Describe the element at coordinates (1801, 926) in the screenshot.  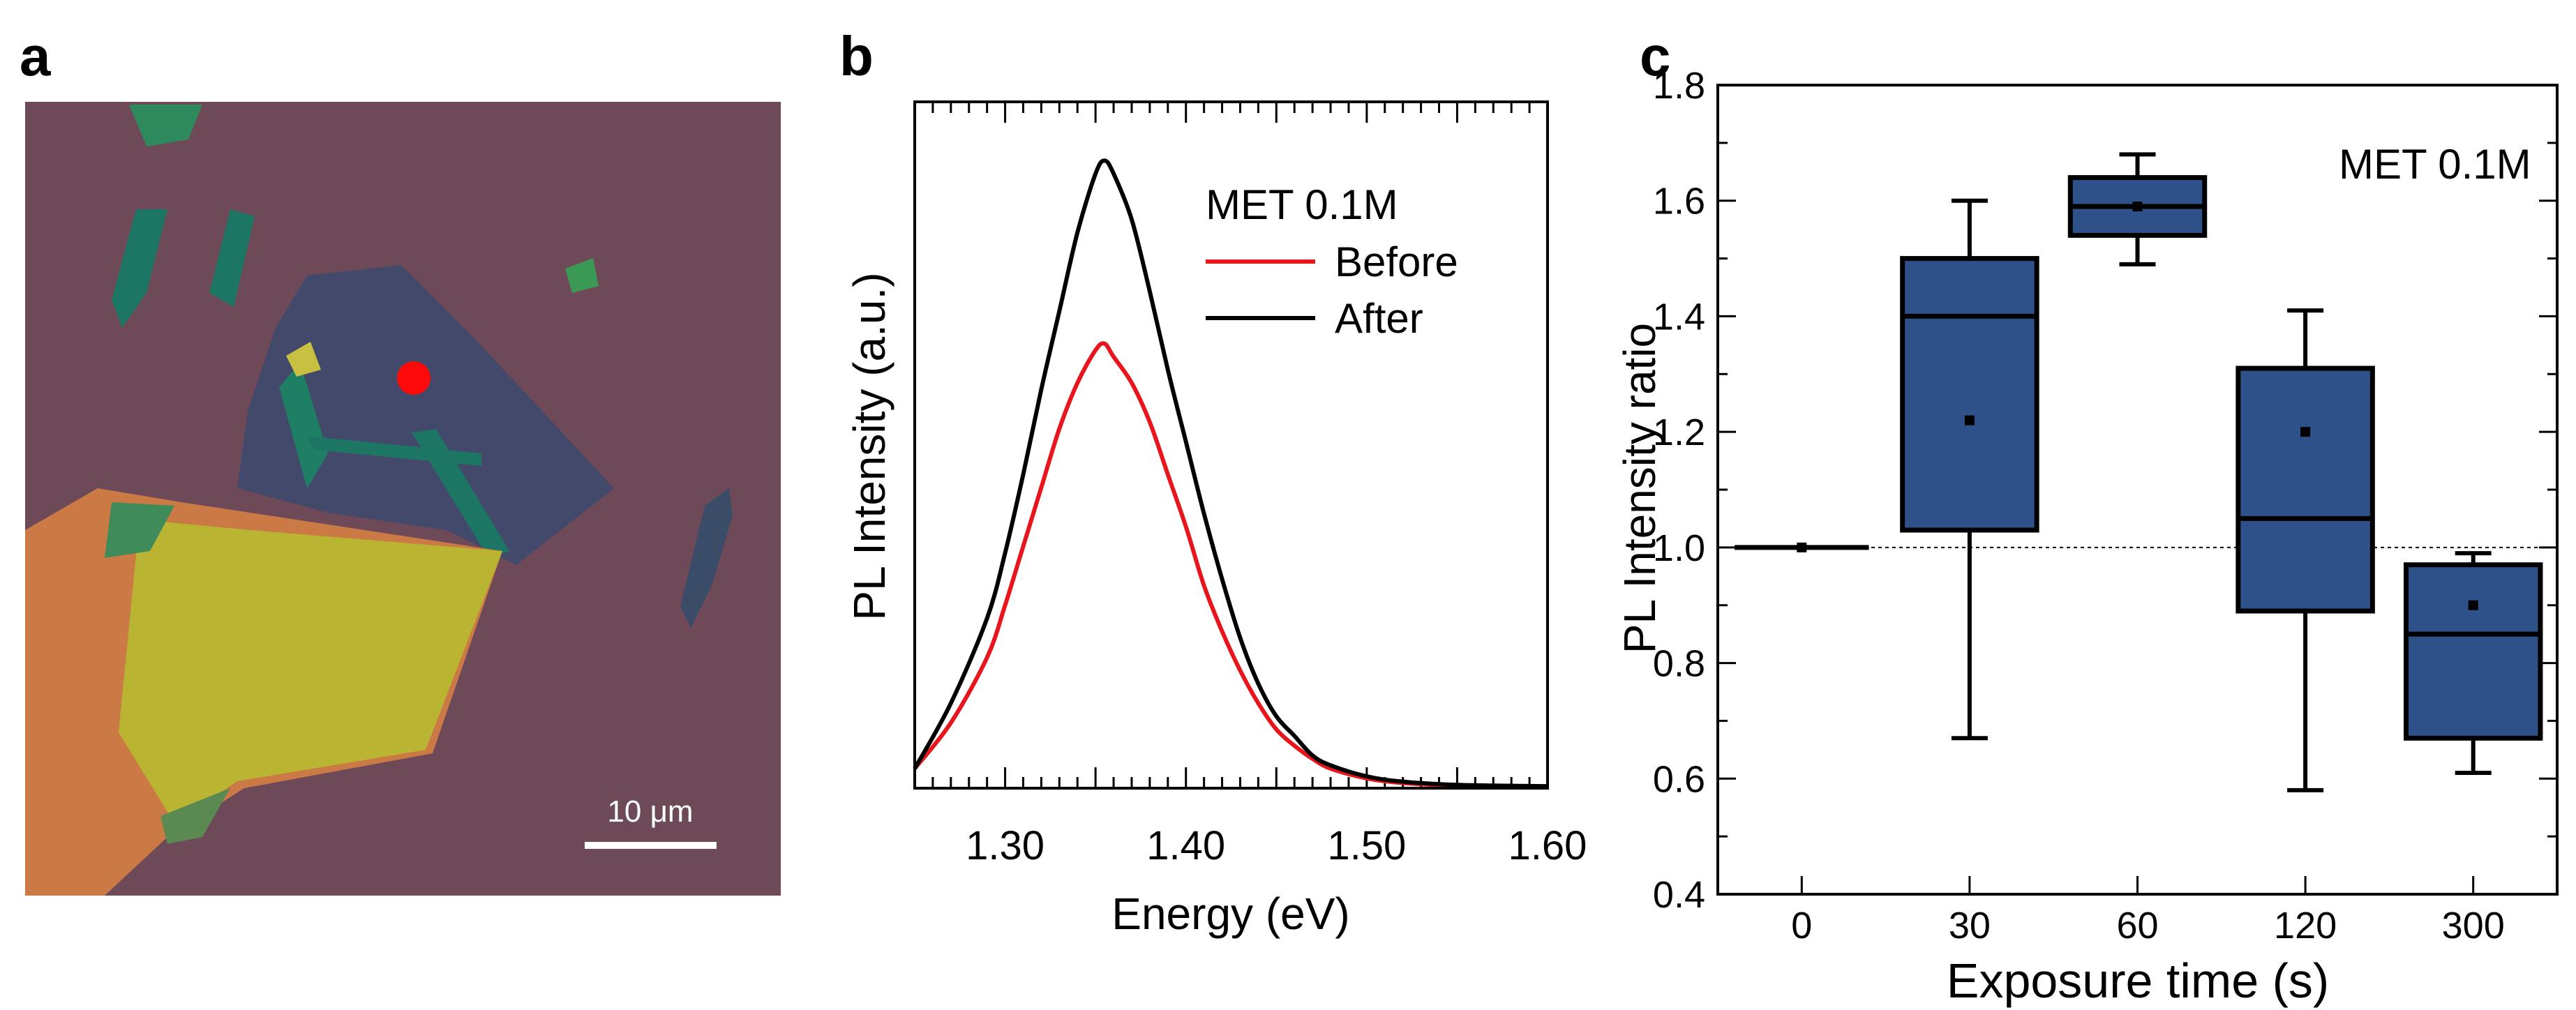
I see `x-tick-label-c: 0` at that location.